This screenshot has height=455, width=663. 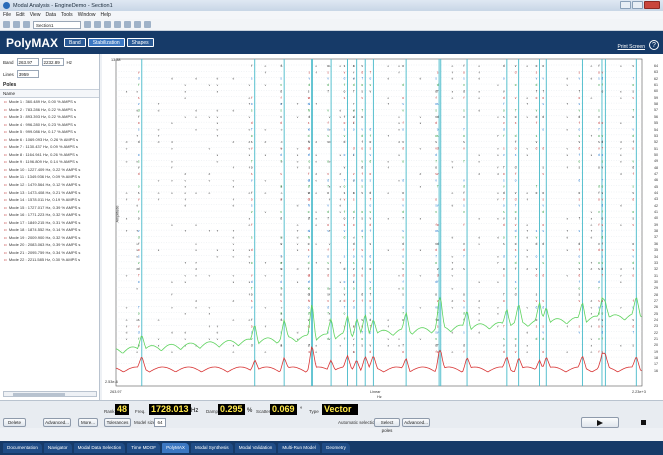 I want to click on delete-button: Delete, so click(x=14, y=422).